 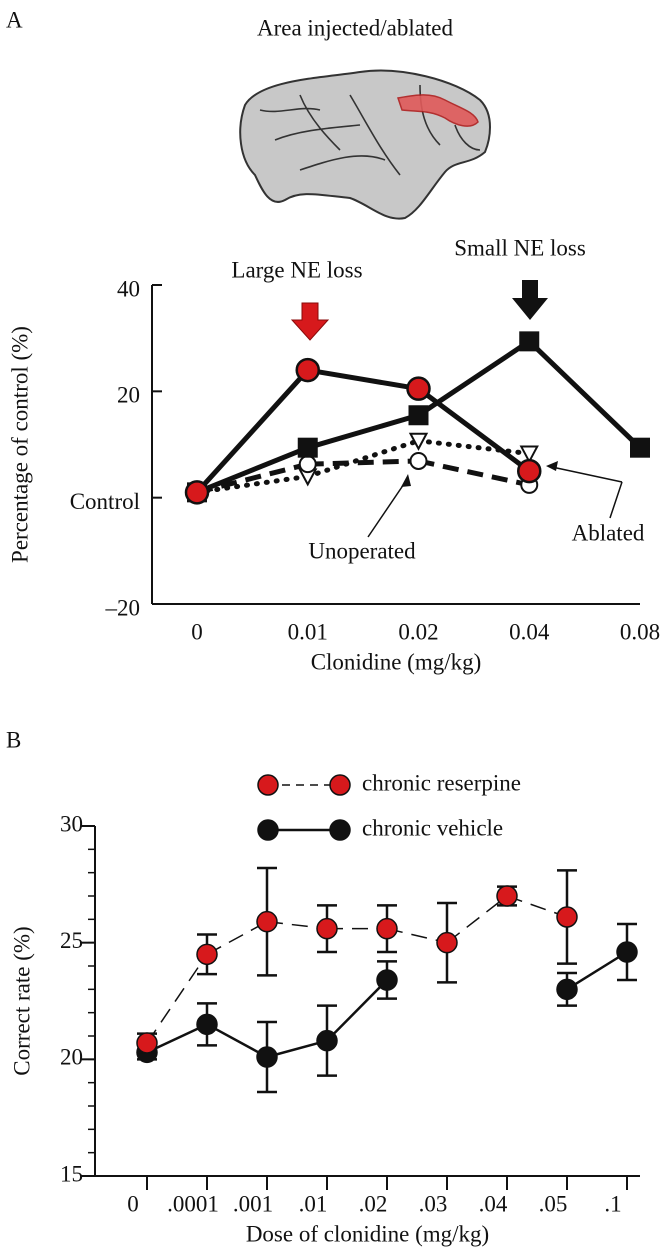 I want to click on x-tick-label: 0.08, so click(x=640, y=631).